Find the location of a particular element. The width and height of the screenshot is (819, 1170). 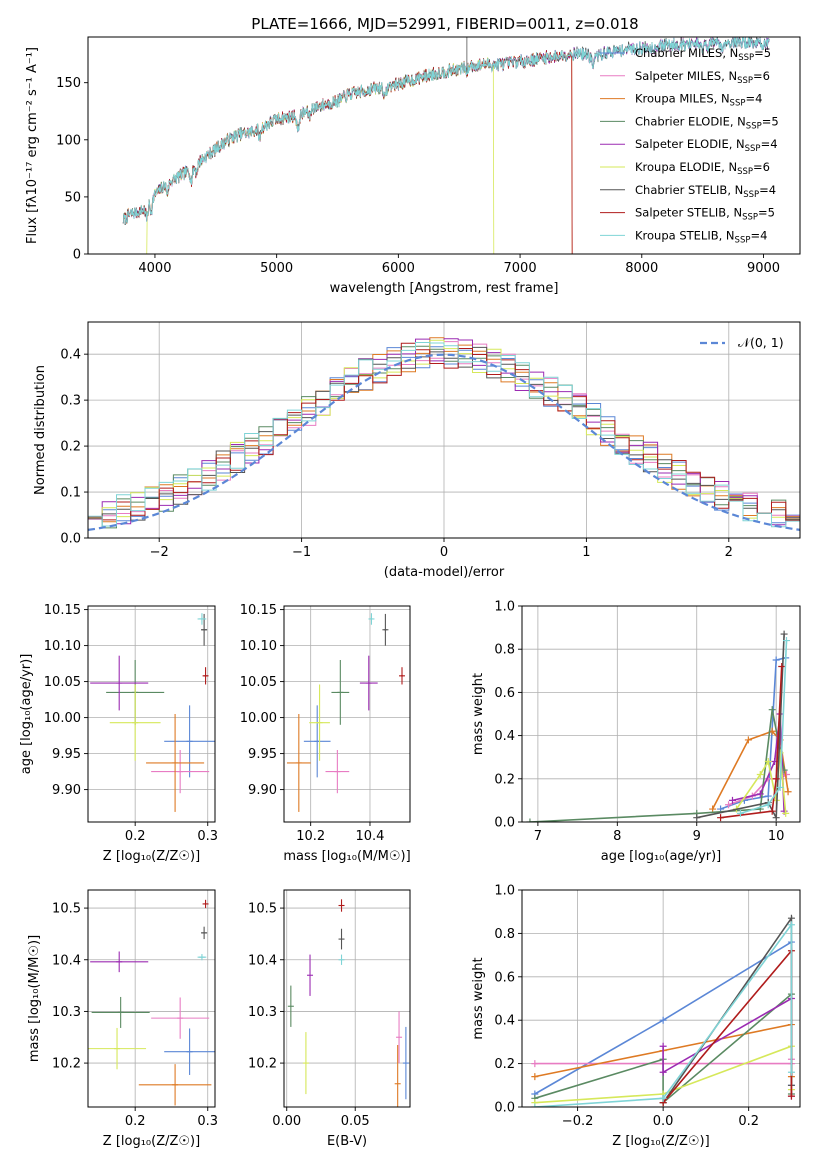

x-tick-label: 0.05 is located at coordinates (355, 1121).